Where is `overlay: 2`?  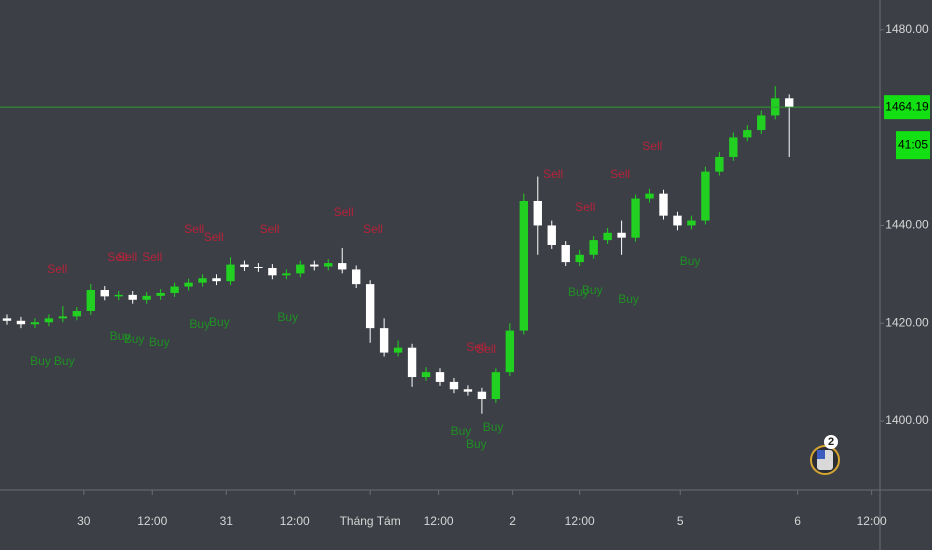
overlay: 2 is located at coordinates (825, 455).